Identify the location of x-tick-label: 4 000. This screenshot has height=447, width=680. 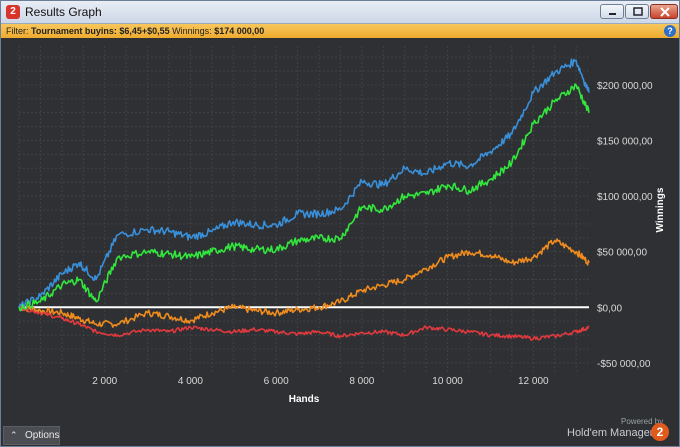
(190, 381).